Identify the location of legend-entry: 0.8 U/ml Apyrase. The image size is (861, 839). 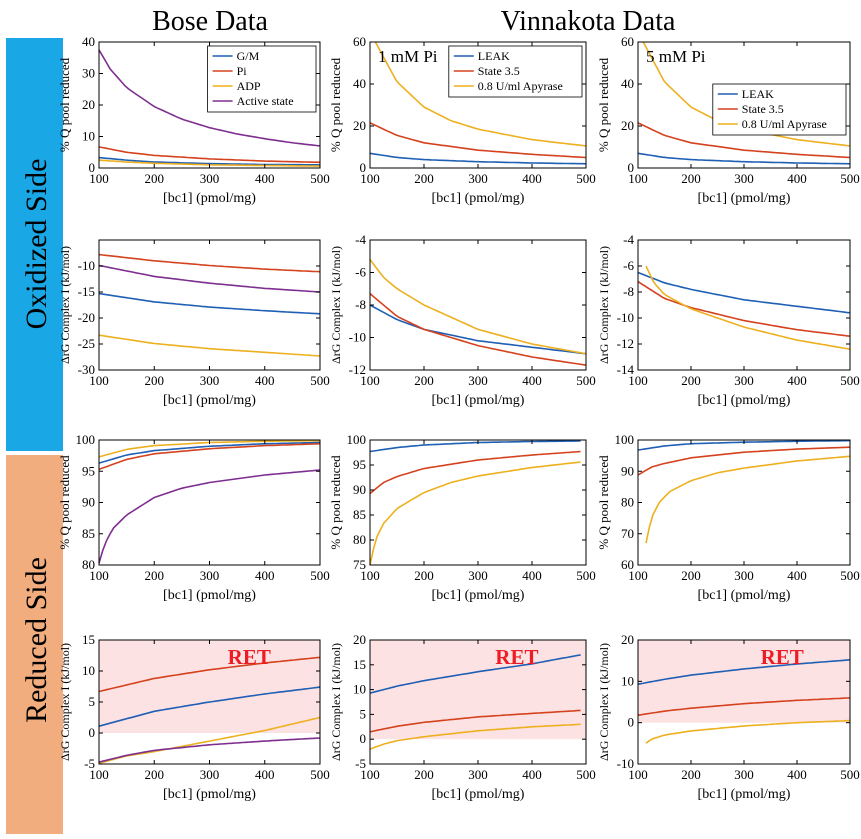
(520, 86).